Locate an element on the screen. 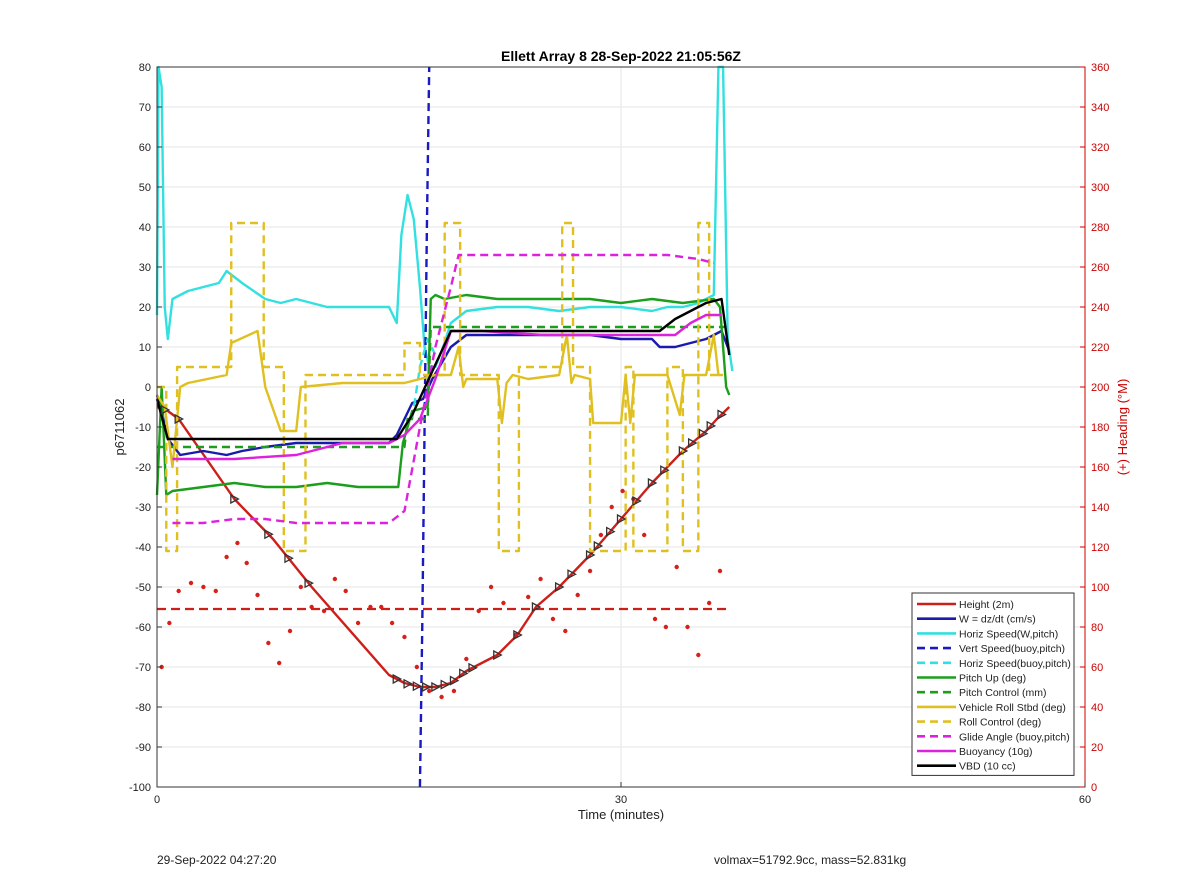 The image size is (1200, 885). legend-label-w-dz-dt-cm-s: W = dz/dt (cm/s) is located at coordinates (997, 620).